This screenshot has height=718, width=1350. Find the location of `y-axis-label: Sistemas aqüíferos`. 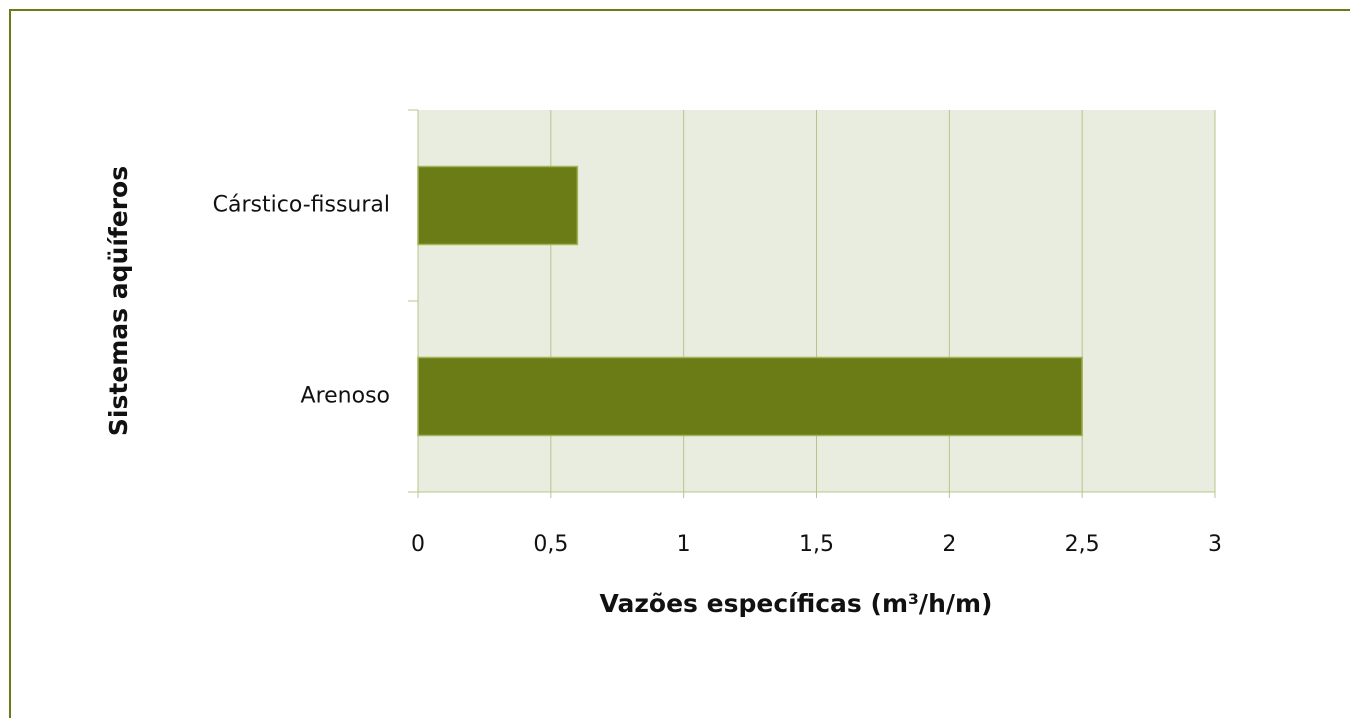

y-axis-label: Sistemas aqüíferos is located at coordinates (118, 301).